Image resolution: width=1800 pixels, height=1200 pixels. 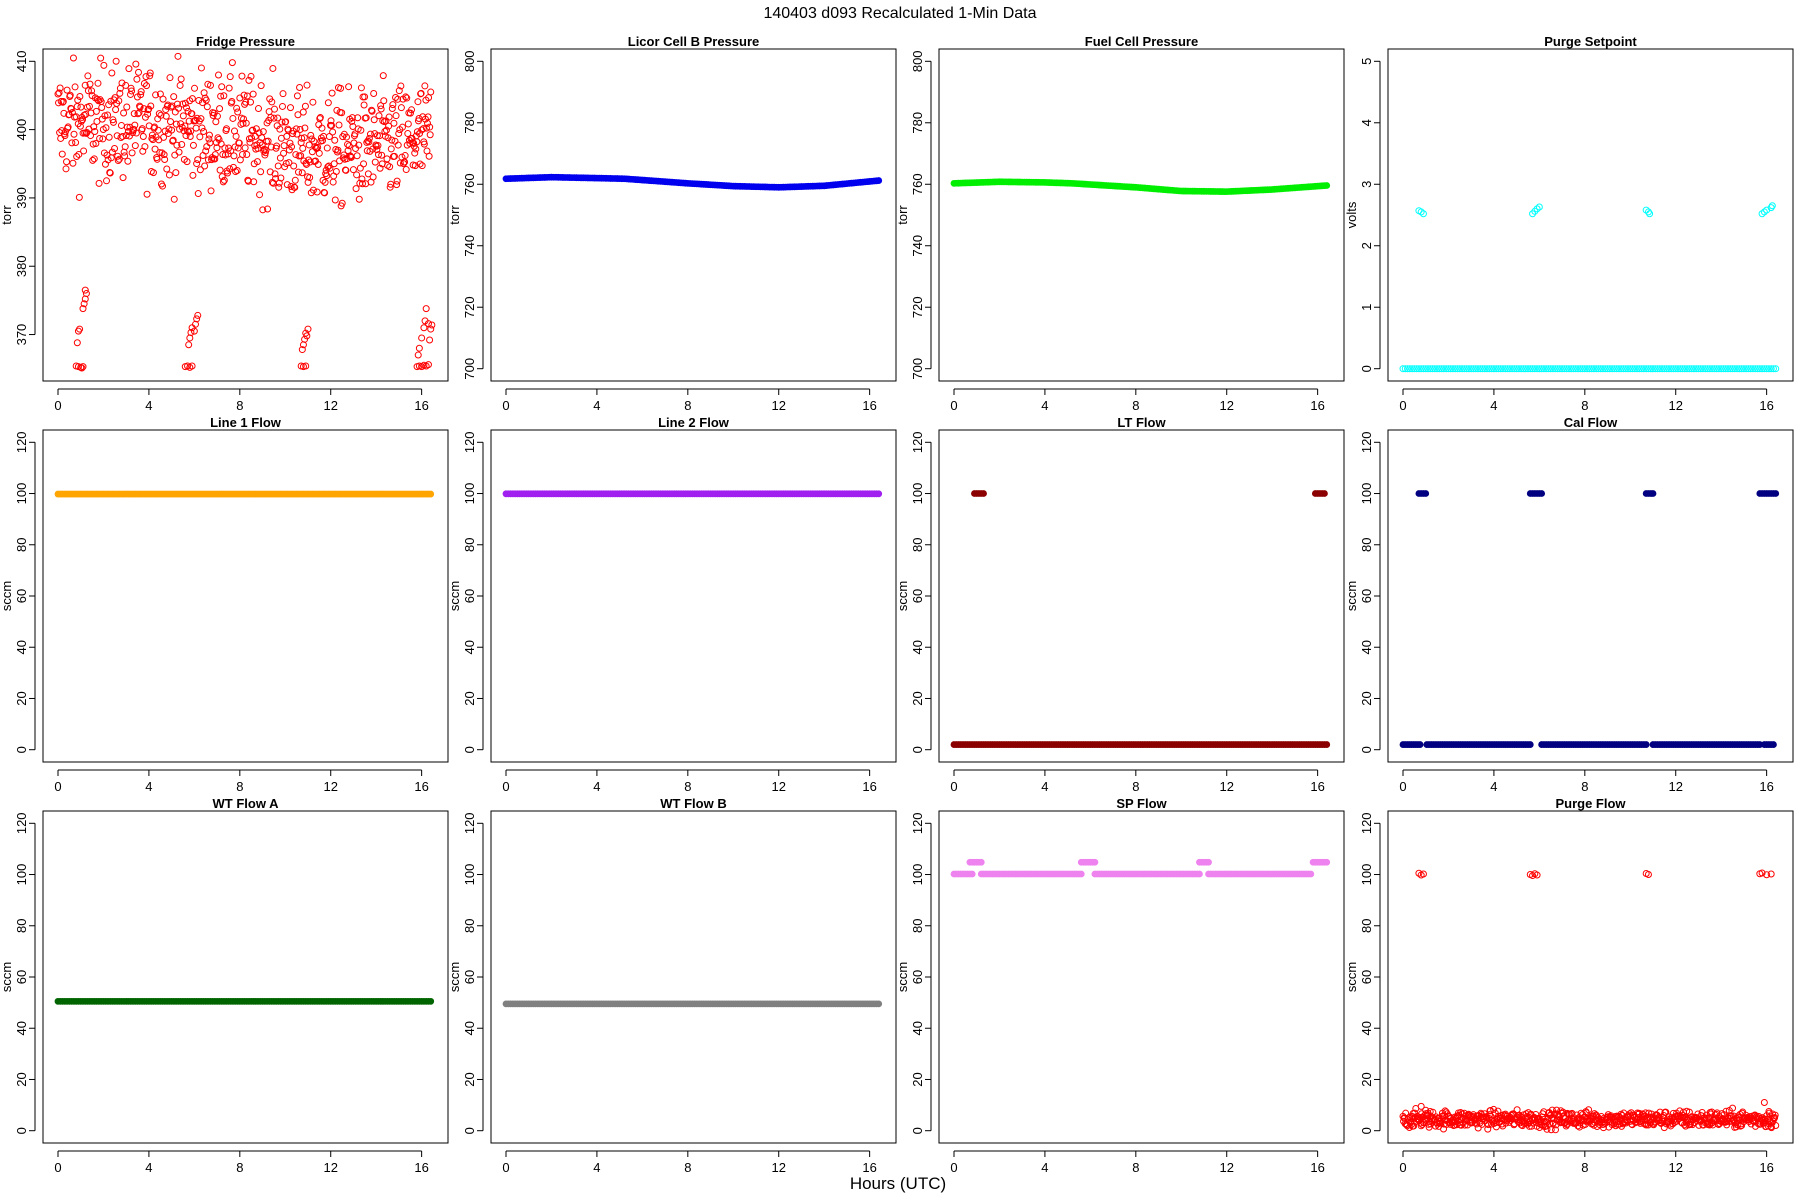 What do you see at coordinates (469, 184) in the screenshot?
I see `y-tick-label: 760` at bounding box center [469, 184].